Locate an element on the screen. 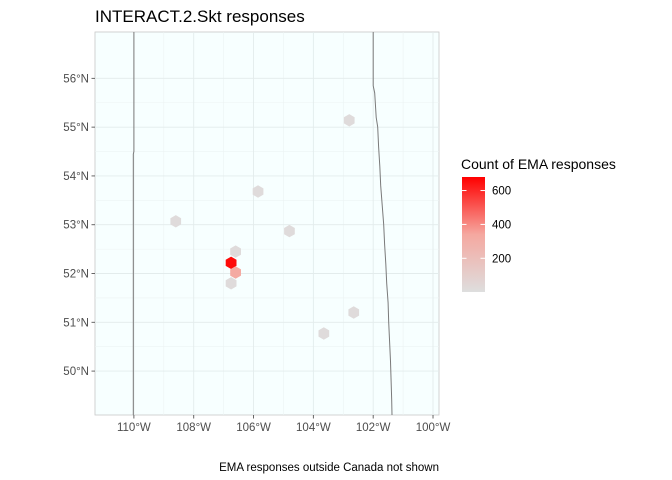 The image size is (672, 480). y-tick-label-4: 54°N is located at coordinates (76, 177).